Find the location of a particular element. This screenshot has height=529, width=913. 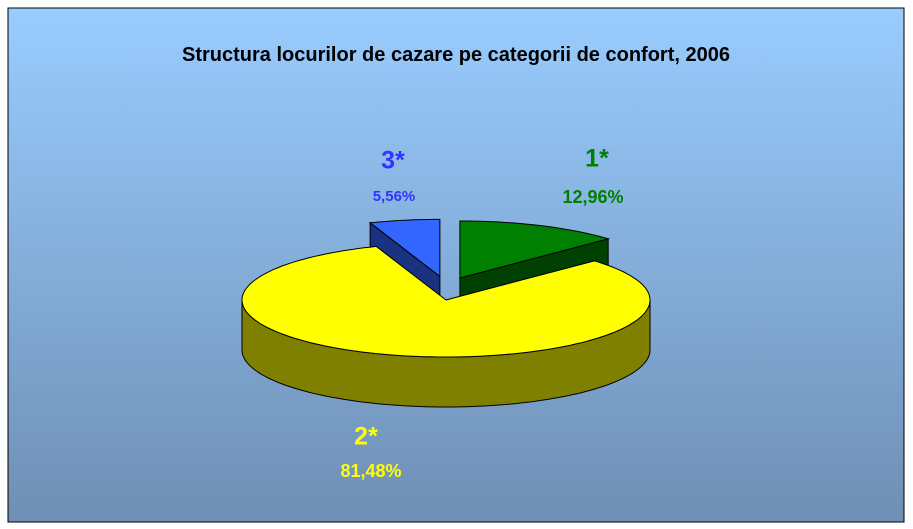

value-label: 5,56% is located at coordinates (394, 196).